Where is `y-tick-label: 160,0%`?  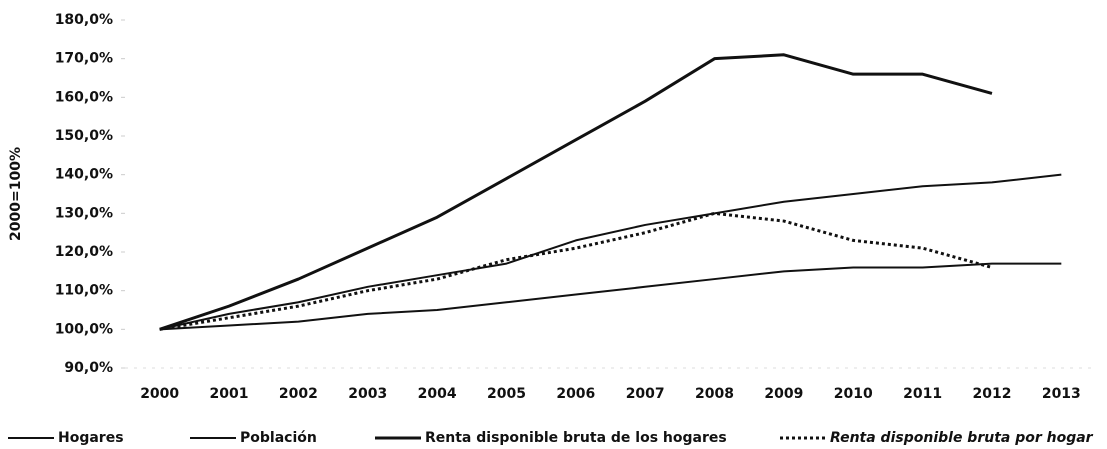
y-tick-label: 160,0% is located at coordinates (84, 97).